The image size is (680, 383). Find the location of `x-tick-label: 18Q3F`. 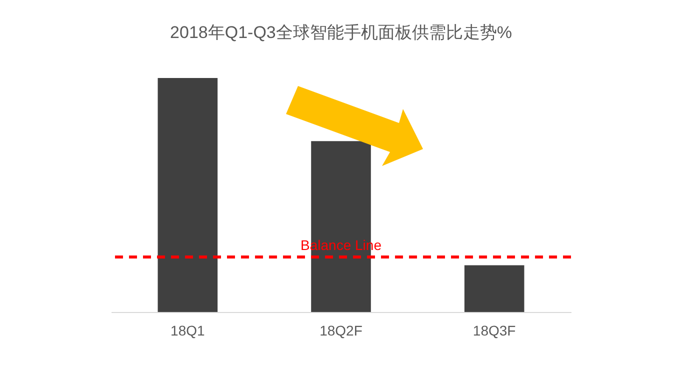

x-tick-label: 18Q3F is located at coordinates (494, 330).